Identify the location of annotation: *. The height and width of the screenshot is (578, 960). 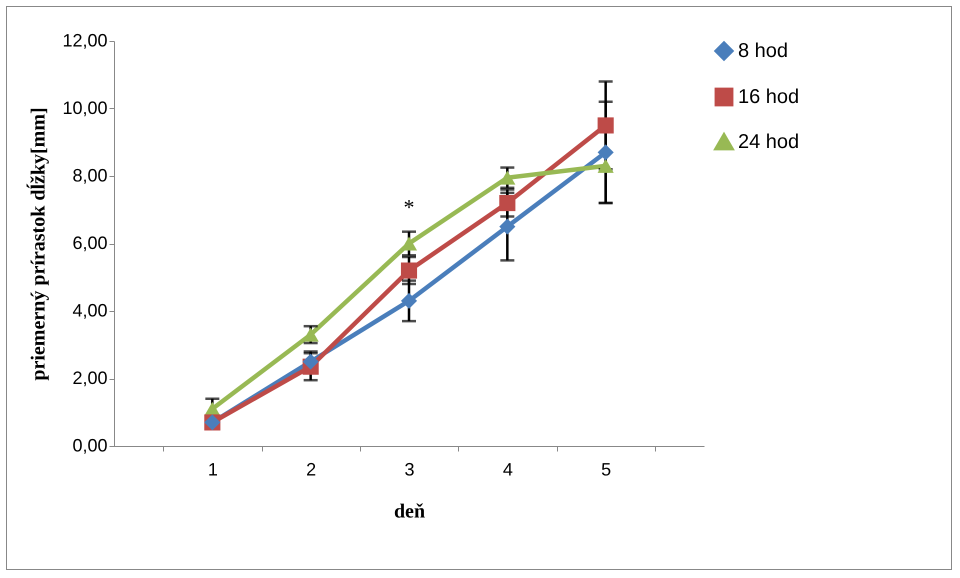
(409, 207).